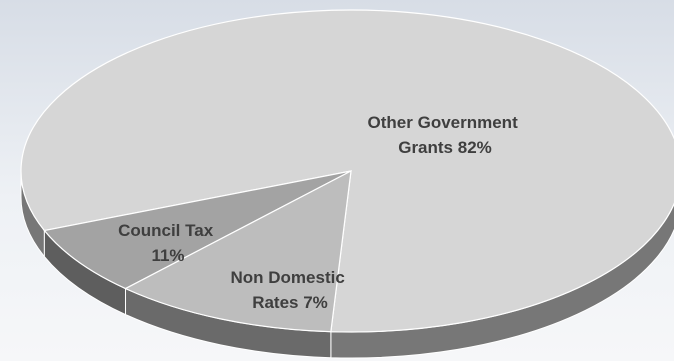 This screenshot has height=361, width=674. I want to click on label-line: Rates 7%, so click(290, 302).